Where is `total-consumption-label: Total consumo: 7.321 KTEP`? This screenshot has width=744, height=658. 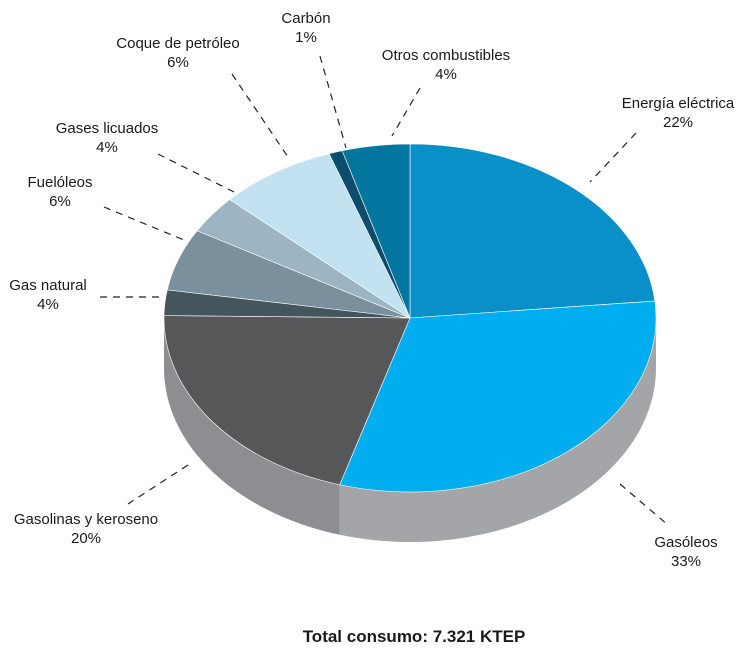
total-consumption-label: Total consumo: 7.321 KTEP is located at coordinates (414, 636).